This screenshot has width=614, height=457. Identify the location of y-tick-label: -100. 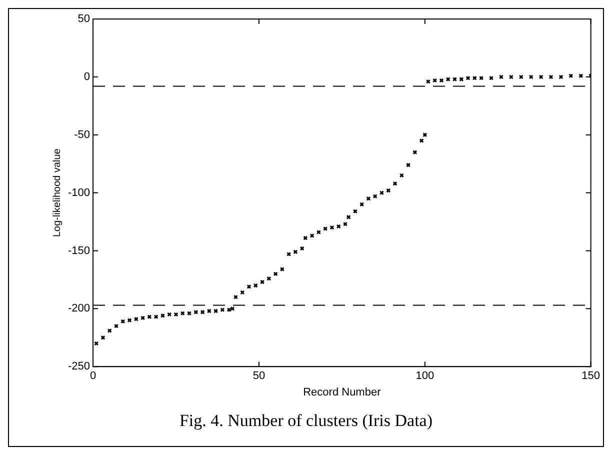
(79, 192).